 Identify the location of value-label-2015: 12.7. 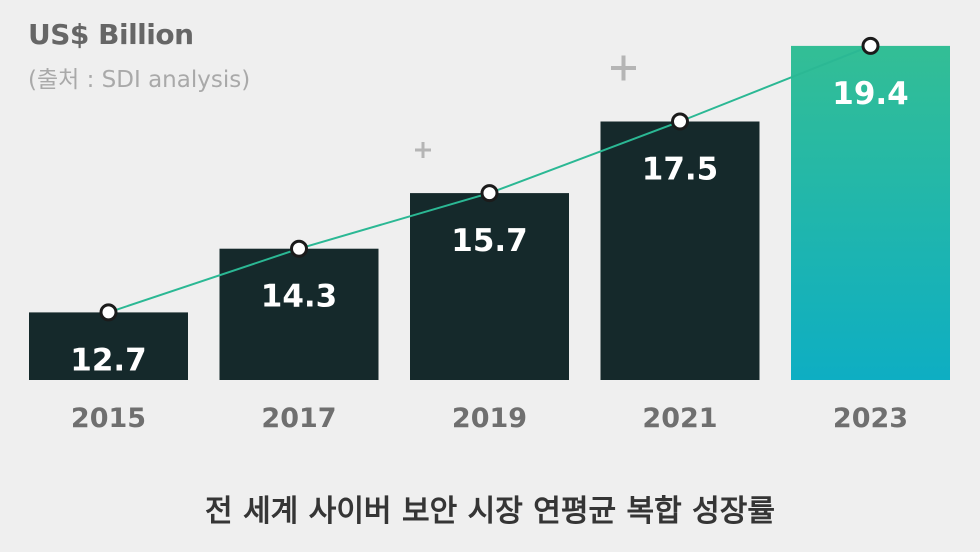
(108, 360).